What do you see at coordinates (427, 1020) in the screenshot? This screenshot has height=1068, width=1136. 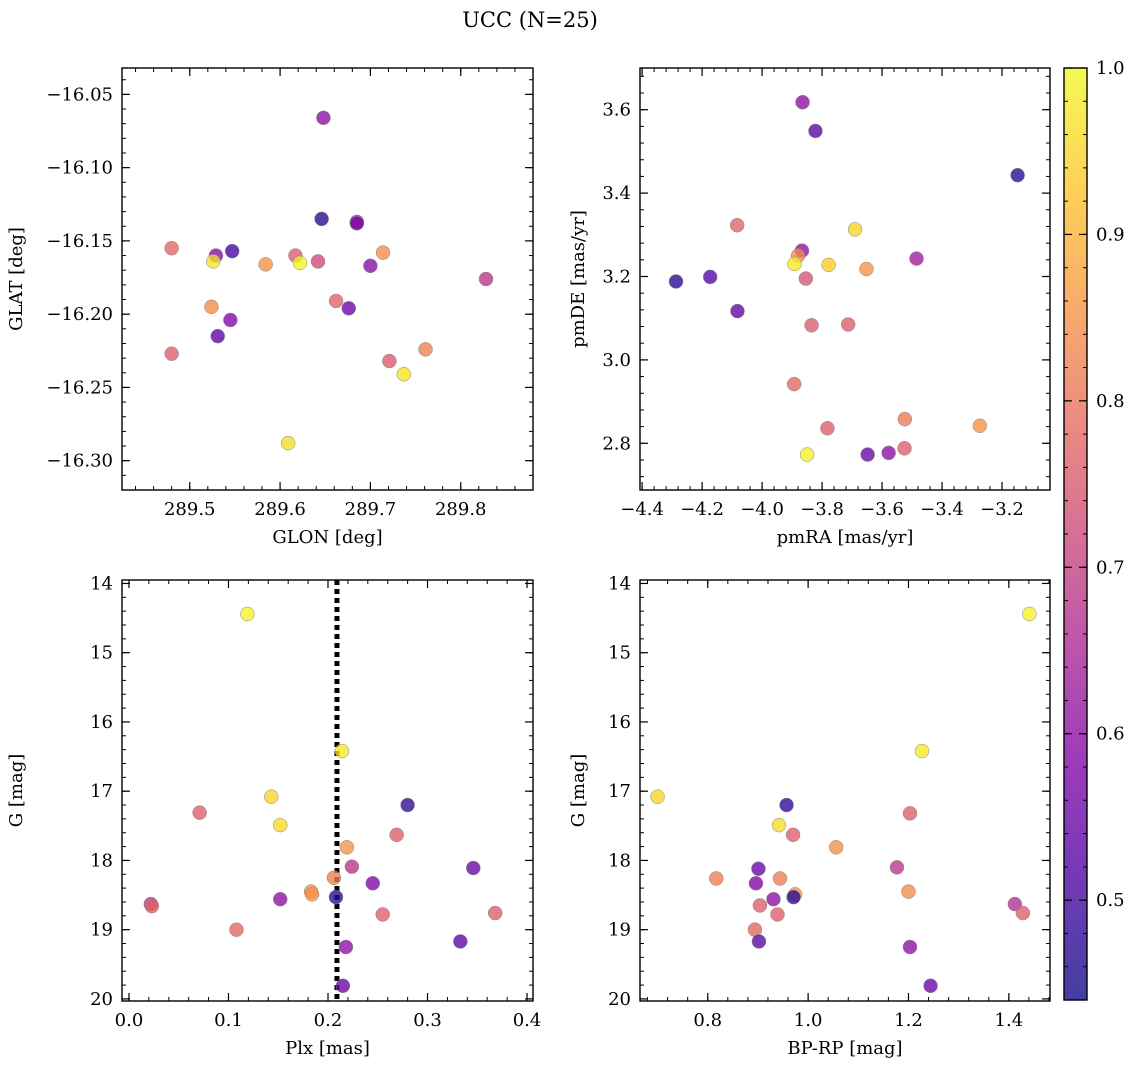 I see `x-tick-label: 0.3` at bounding box center [427, 1020].